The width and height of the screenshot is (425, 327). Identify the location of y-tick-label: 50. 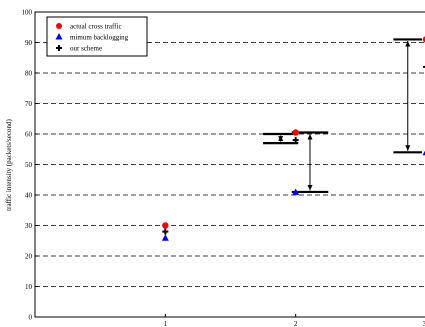
(29, 165).